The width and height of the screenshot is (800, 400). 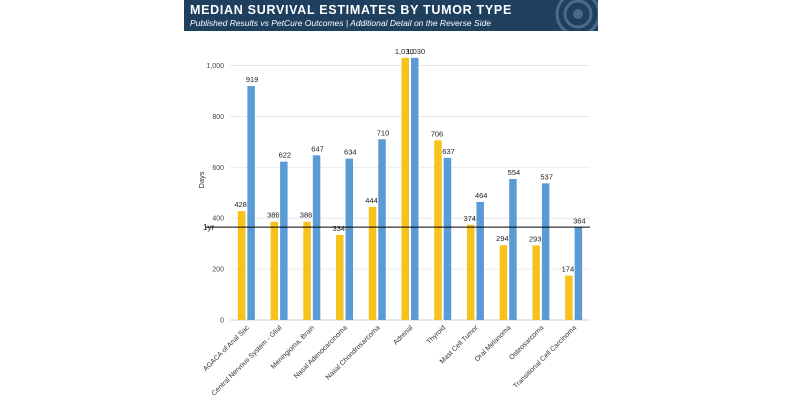 What do you see at coordinates (371, 200) in the screenshot?
I see `data-label: 444` at bounding box center [371, 200].